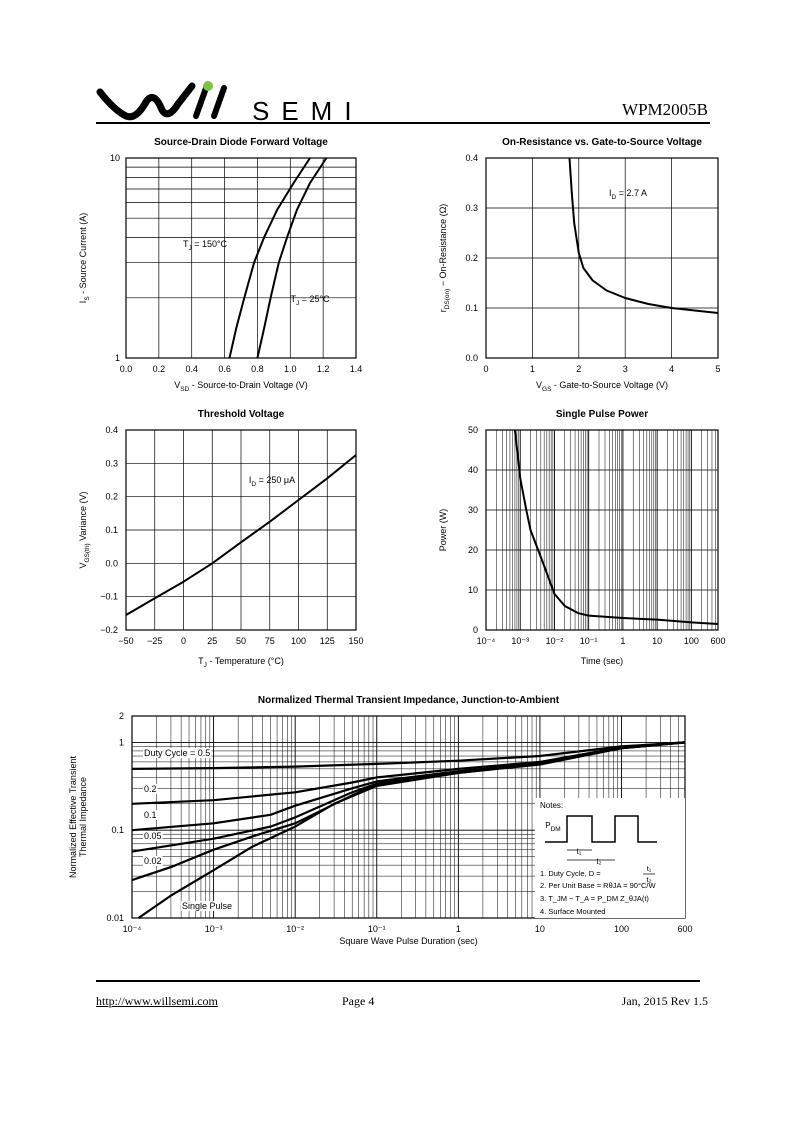 Image resolution: width=800 pixels, height=1132 pixels. I want to click on c3-x-axis-label: TJ - Temperature (°C), so click(241, 662).